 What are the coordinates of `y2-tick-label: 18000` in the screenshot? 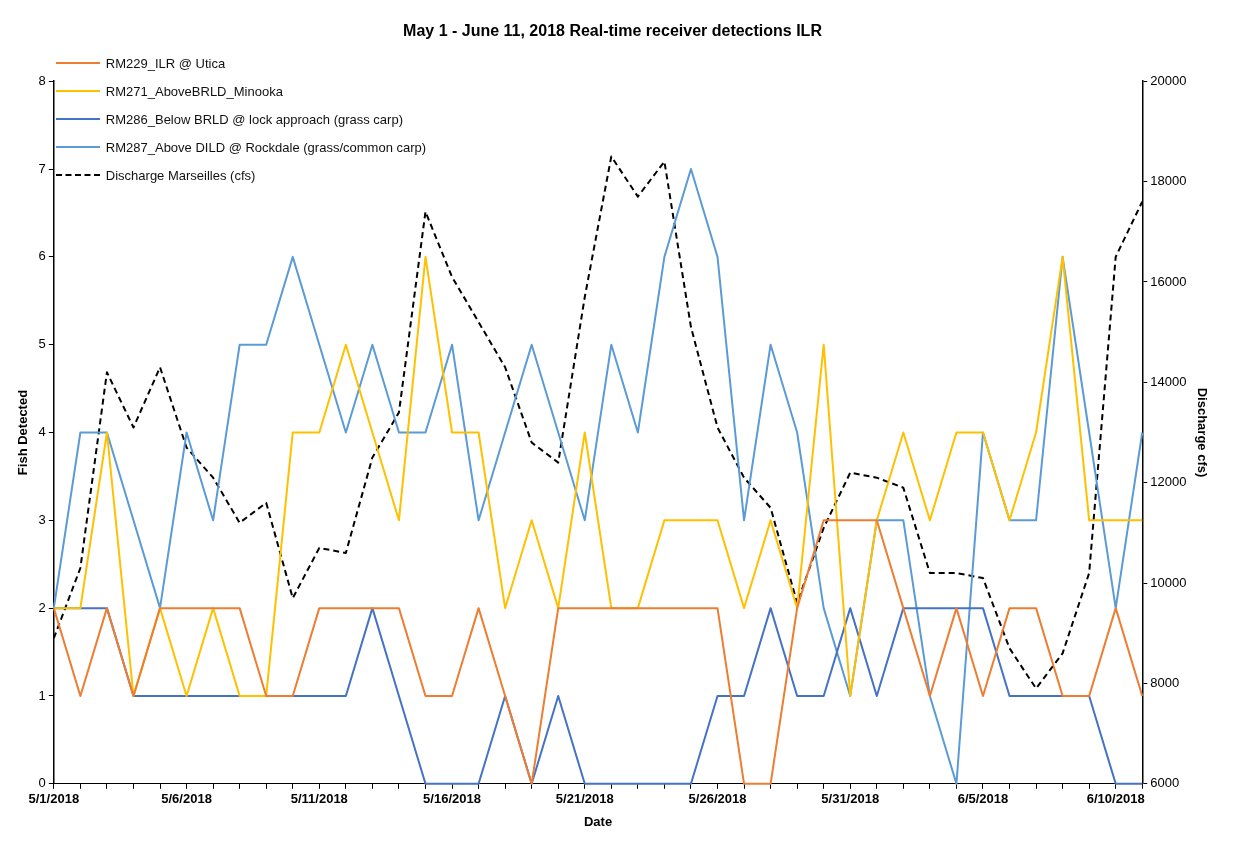 It's located at (1168, 181).